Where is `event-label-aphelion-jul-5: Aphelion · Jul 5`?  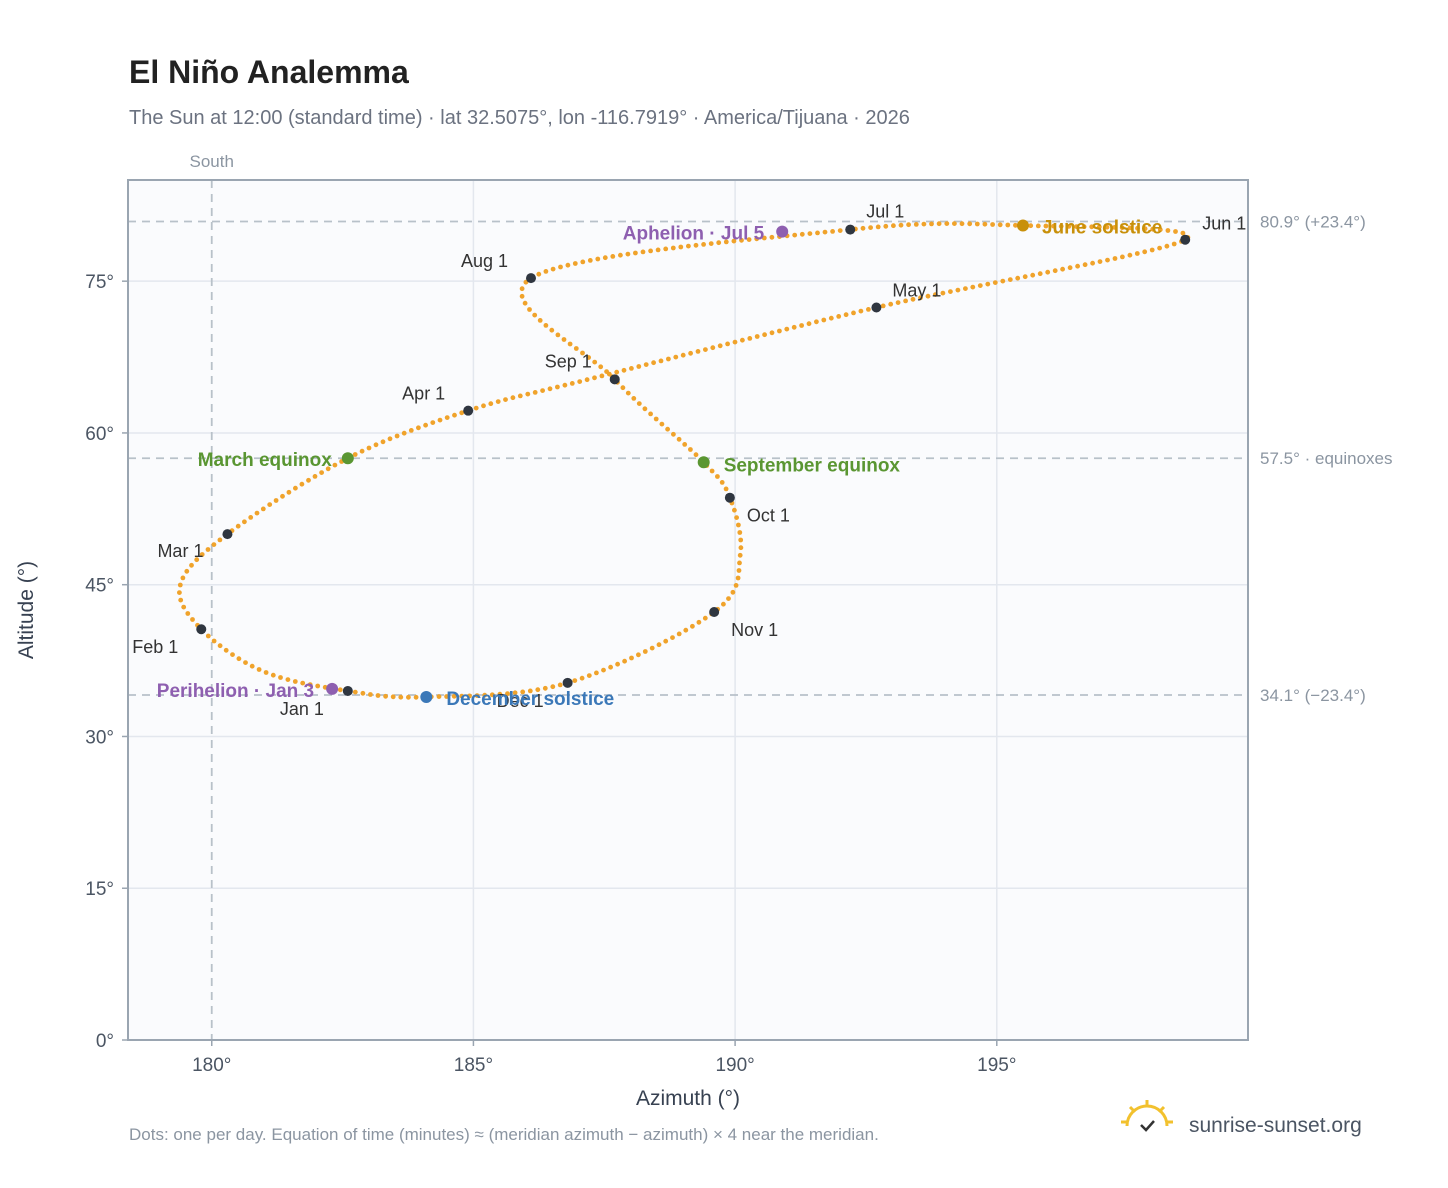 event-label-aphelion-jul-5: Aphelion · Jul 5 is located at coordinates (694, 234).